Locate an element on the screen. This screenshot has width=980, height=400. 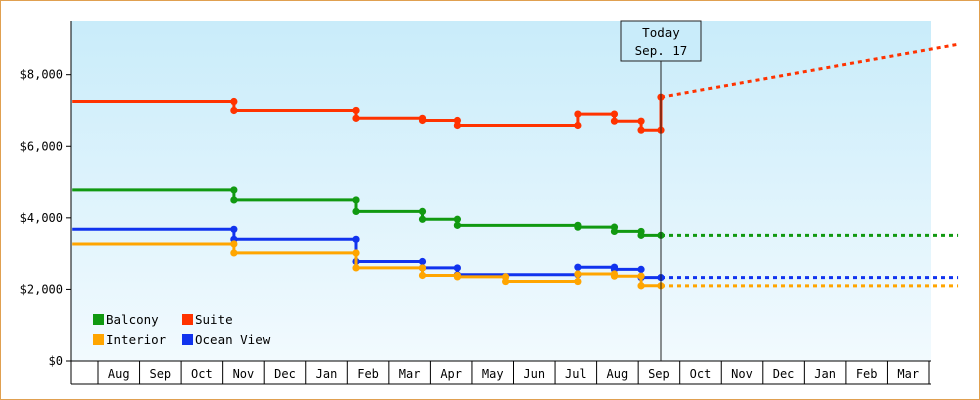
legend-label: Balcony is located at coordinates (132, 319).